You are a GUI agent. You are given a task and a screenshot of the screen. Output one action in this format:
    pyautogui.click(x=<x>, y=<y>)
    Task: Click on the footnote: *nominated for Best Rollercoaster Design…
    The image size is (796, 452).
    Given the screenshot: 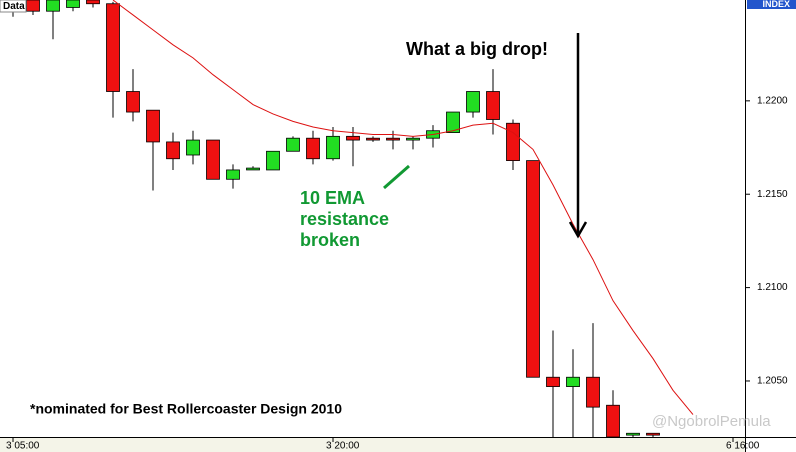 What is the action you would take?
    pyautogui.click(x=186, y=409)
    